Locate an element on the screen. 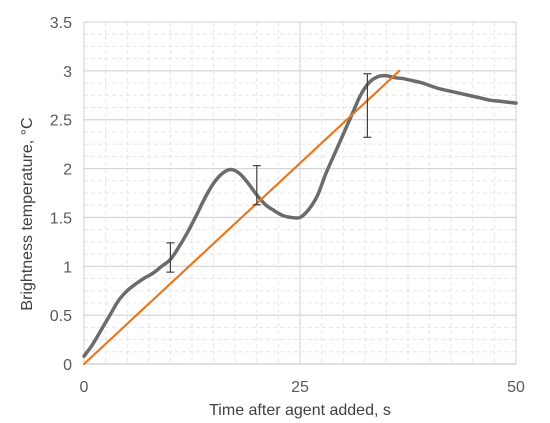  x-tick-label: 25 is located at coordinates (300, 387).